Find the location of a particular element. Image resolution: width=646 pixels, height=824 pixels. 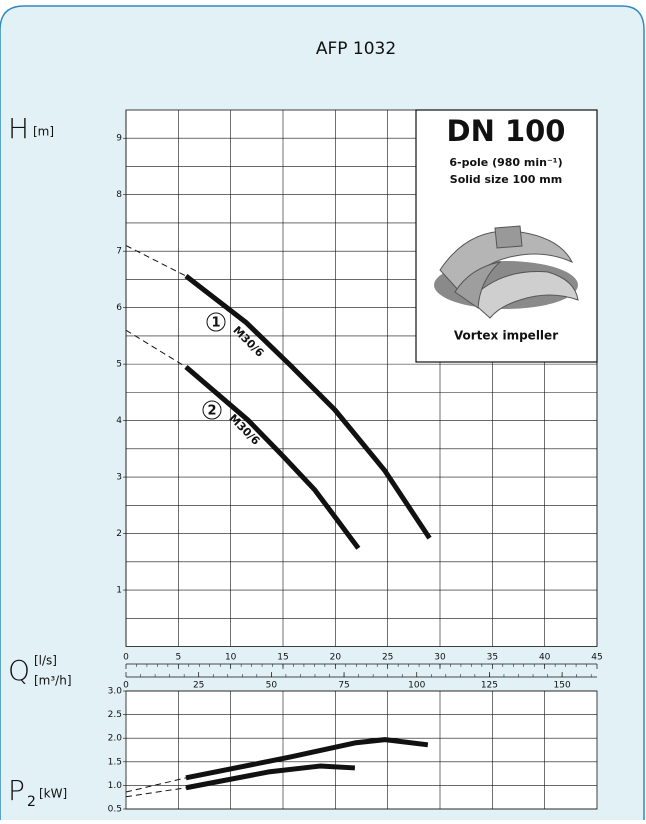

x2-tick-label: 0 is located at coordinates (126, 686).